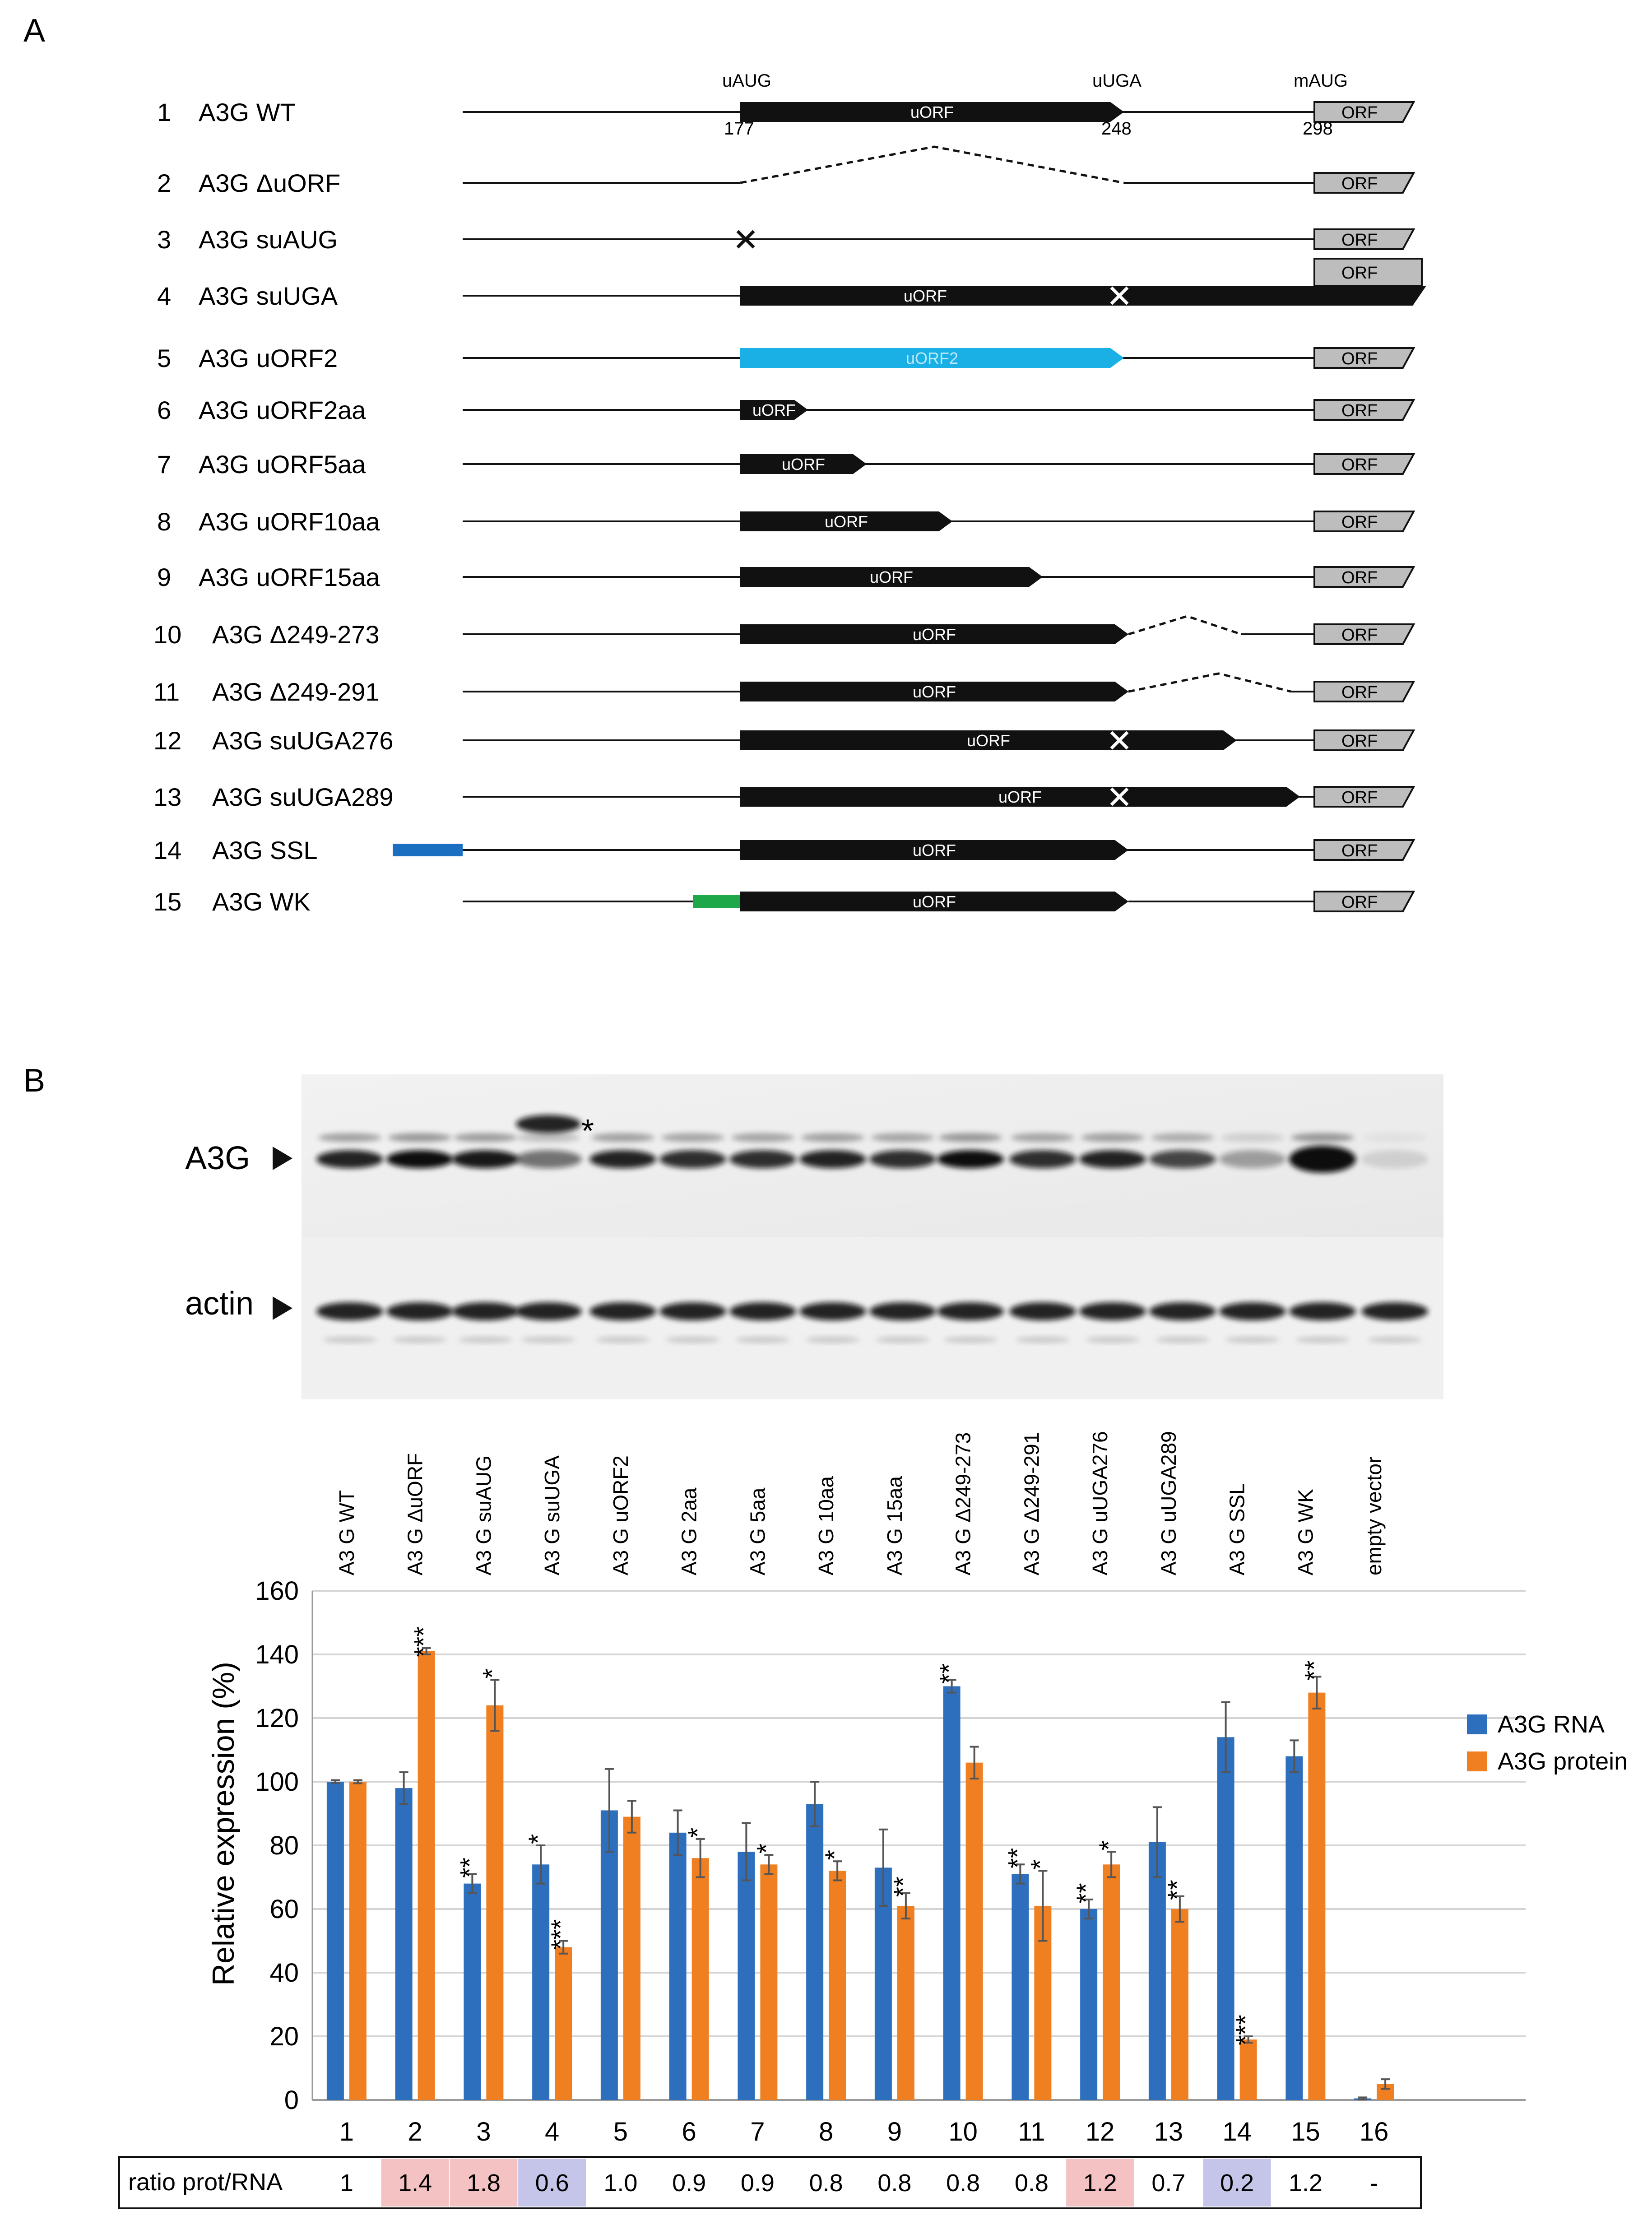 The height and width of the screenshot is (2239, 1652). What do you see at coordinates (284, 2037) in the screenshot?
I see `y-tick-label: 20` at bounding box center [284, 2037].